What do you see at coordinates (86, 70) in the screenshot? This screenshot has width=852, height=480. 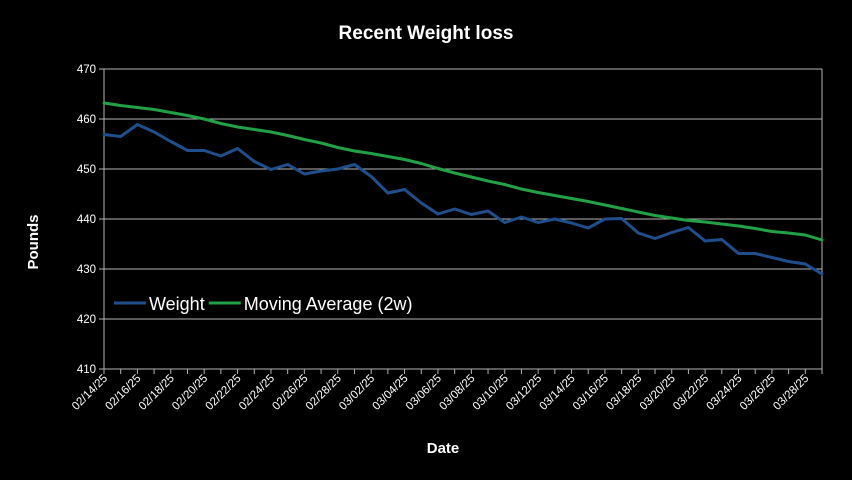 I see `y-tick-label: 470` at bounding box center [86, 70].